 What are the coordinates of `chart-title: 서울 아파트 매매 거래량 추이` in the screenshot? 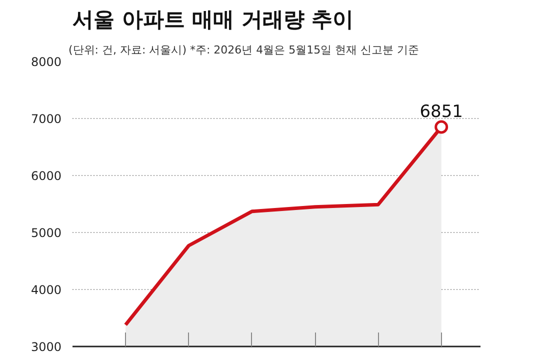 It's located at (213, 20).